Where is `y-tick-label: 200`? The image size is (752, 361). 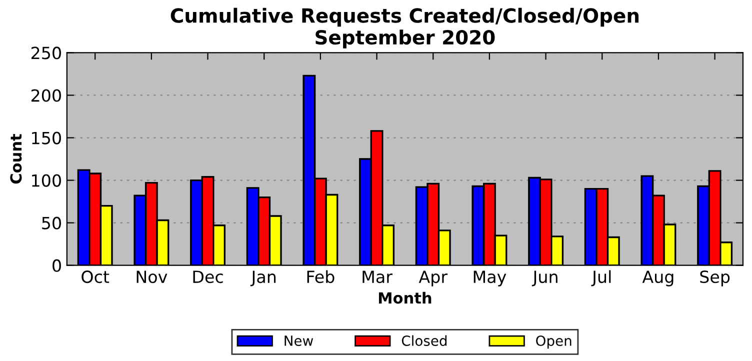
y-tick-label: 200 is located at coordinates (46, 95).